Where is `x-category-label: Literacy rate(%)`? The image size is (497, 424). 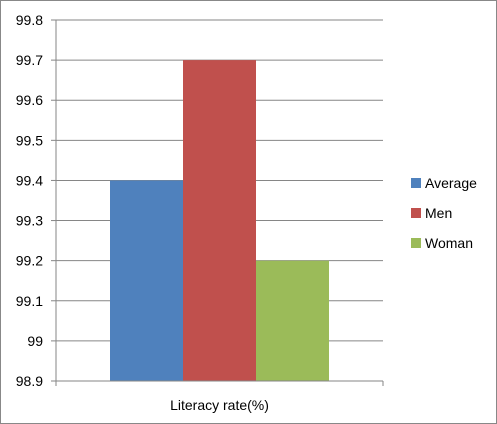
x-category-label: Literacy rate(%) is located at coordinates (219, 405).